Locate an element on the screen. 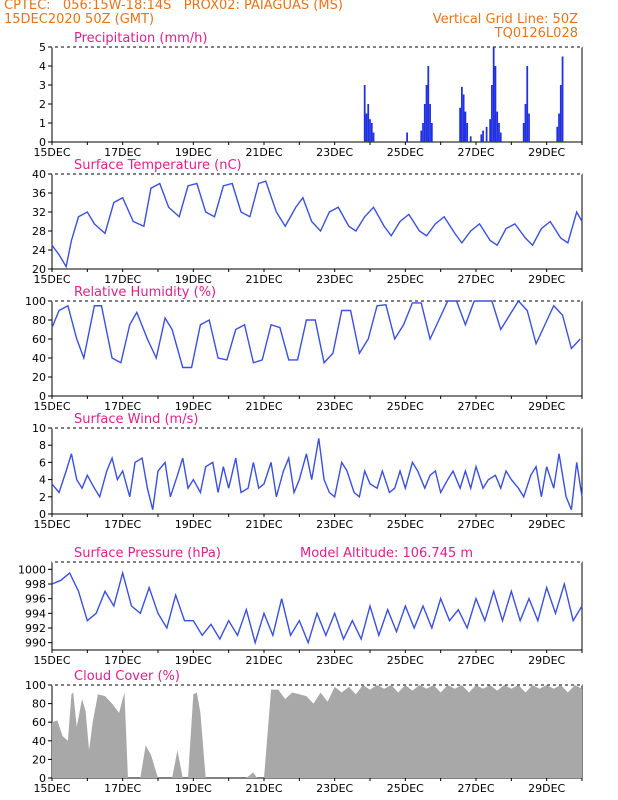 The height and width of the screenshot is (800, 618). y-tick-label: 2 is located at coordinates (42, 497).